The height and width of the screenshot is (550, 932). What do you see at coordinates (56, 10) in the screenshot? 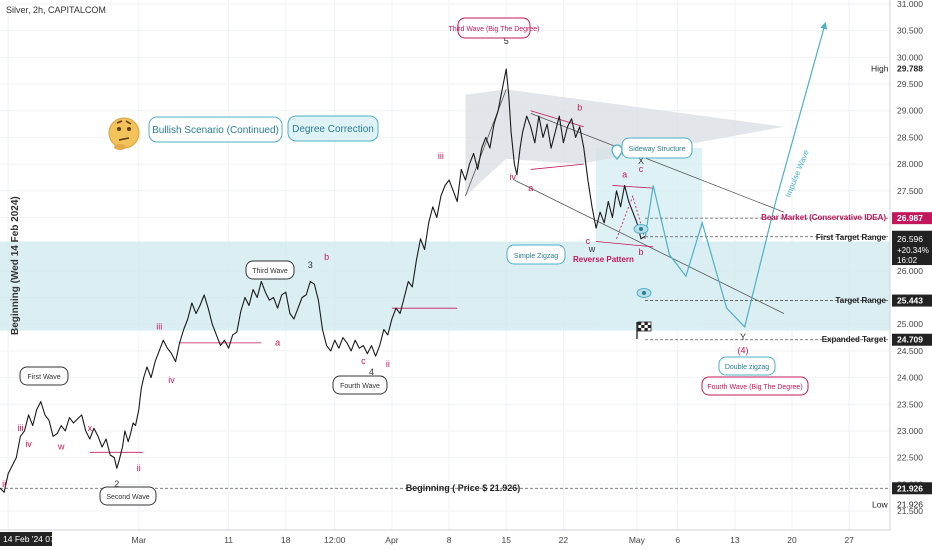
I see `symbol-title: Silver, 2h, CAPITALCOM` at bounding box center [56, 10].